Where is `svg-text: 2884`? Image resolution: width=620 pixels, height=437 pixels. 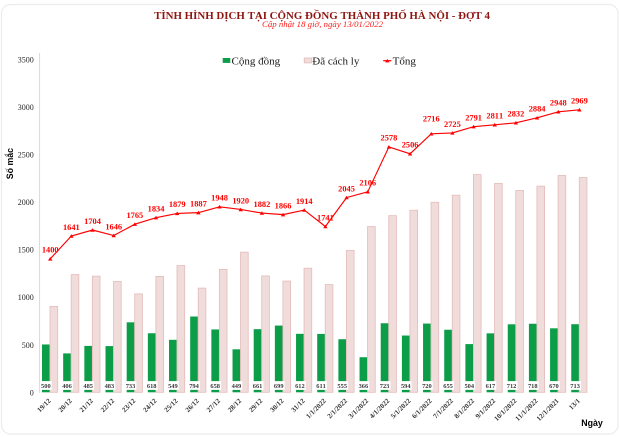
svg-text: 2884 is located at coordinates (538, 109).